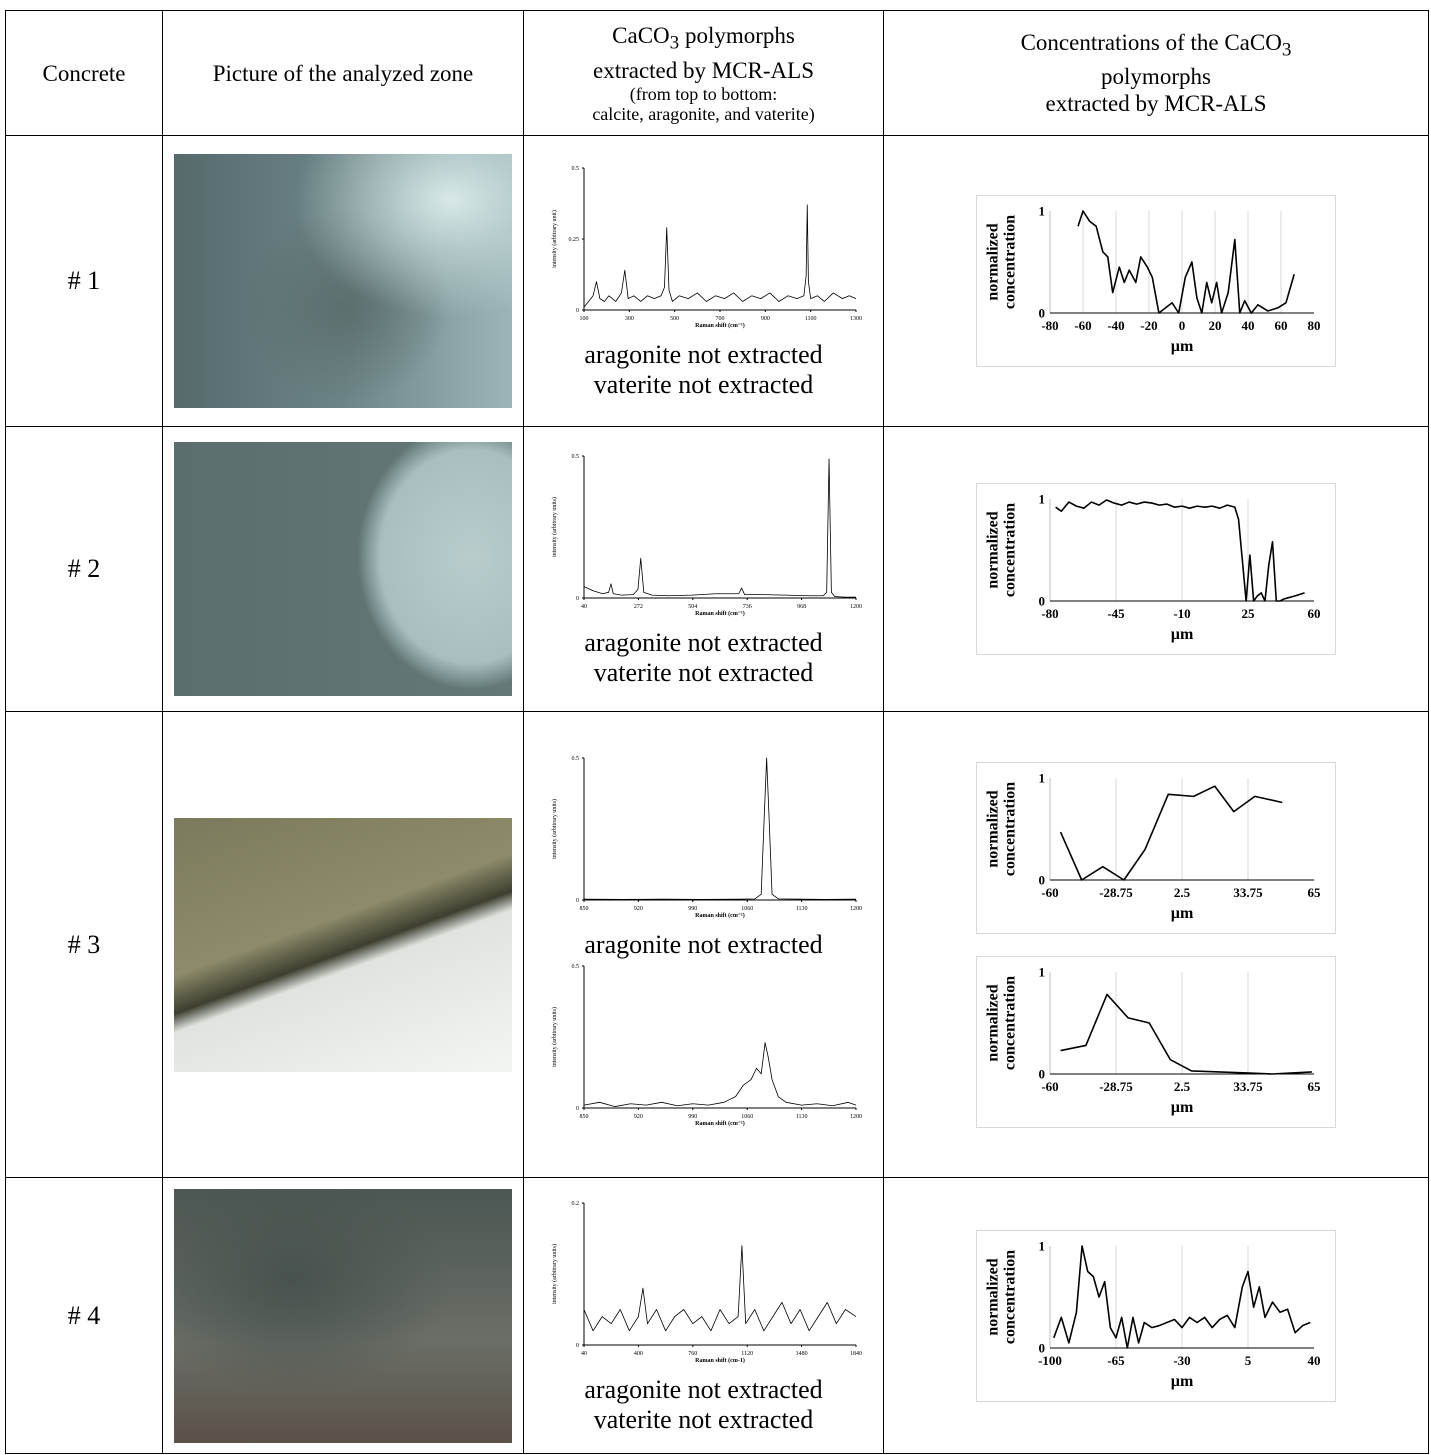 The height and width of the screenshot is (1455, 1431). What do you see at coordinates (703, 1389) in the screenshot?
I see `note: aragonite not extracted` at bounding box center [703, 1389].